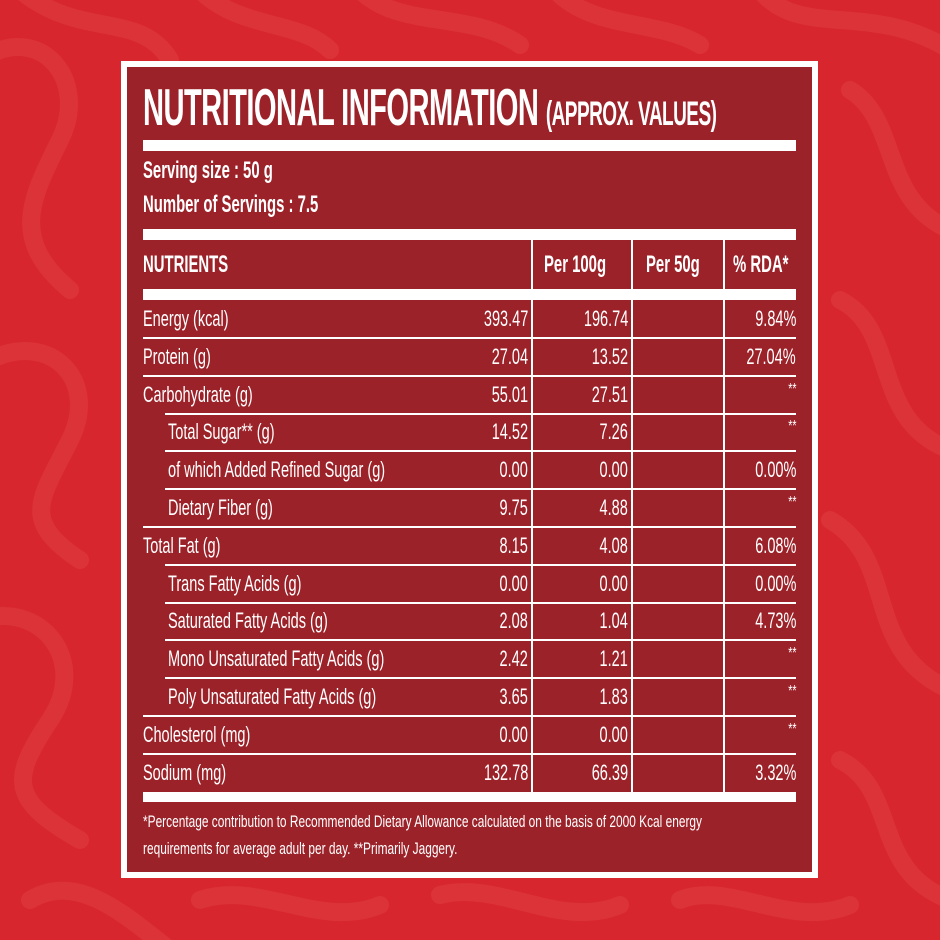 The width and height of the screenshot is (940, 940). I want to click on value-rda: 6.08%, so click(775, 545).